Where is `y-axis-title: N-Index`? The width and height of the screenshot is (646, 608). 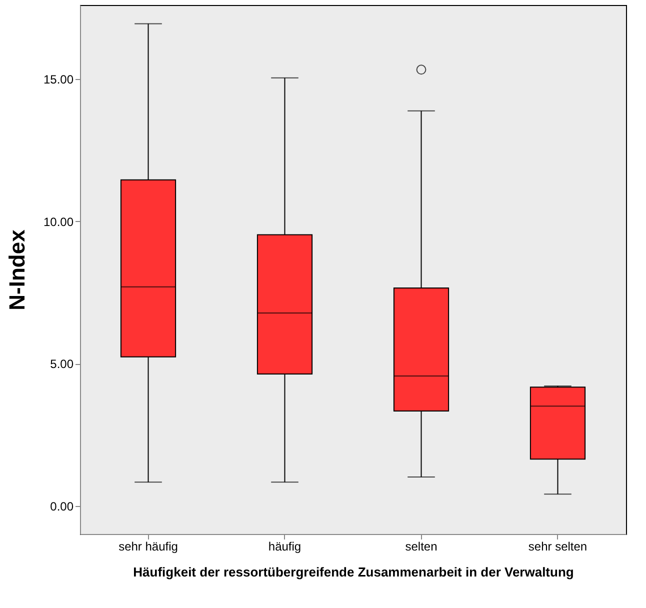
y-axis-title: N-Index is located at coordinates (17, 269).